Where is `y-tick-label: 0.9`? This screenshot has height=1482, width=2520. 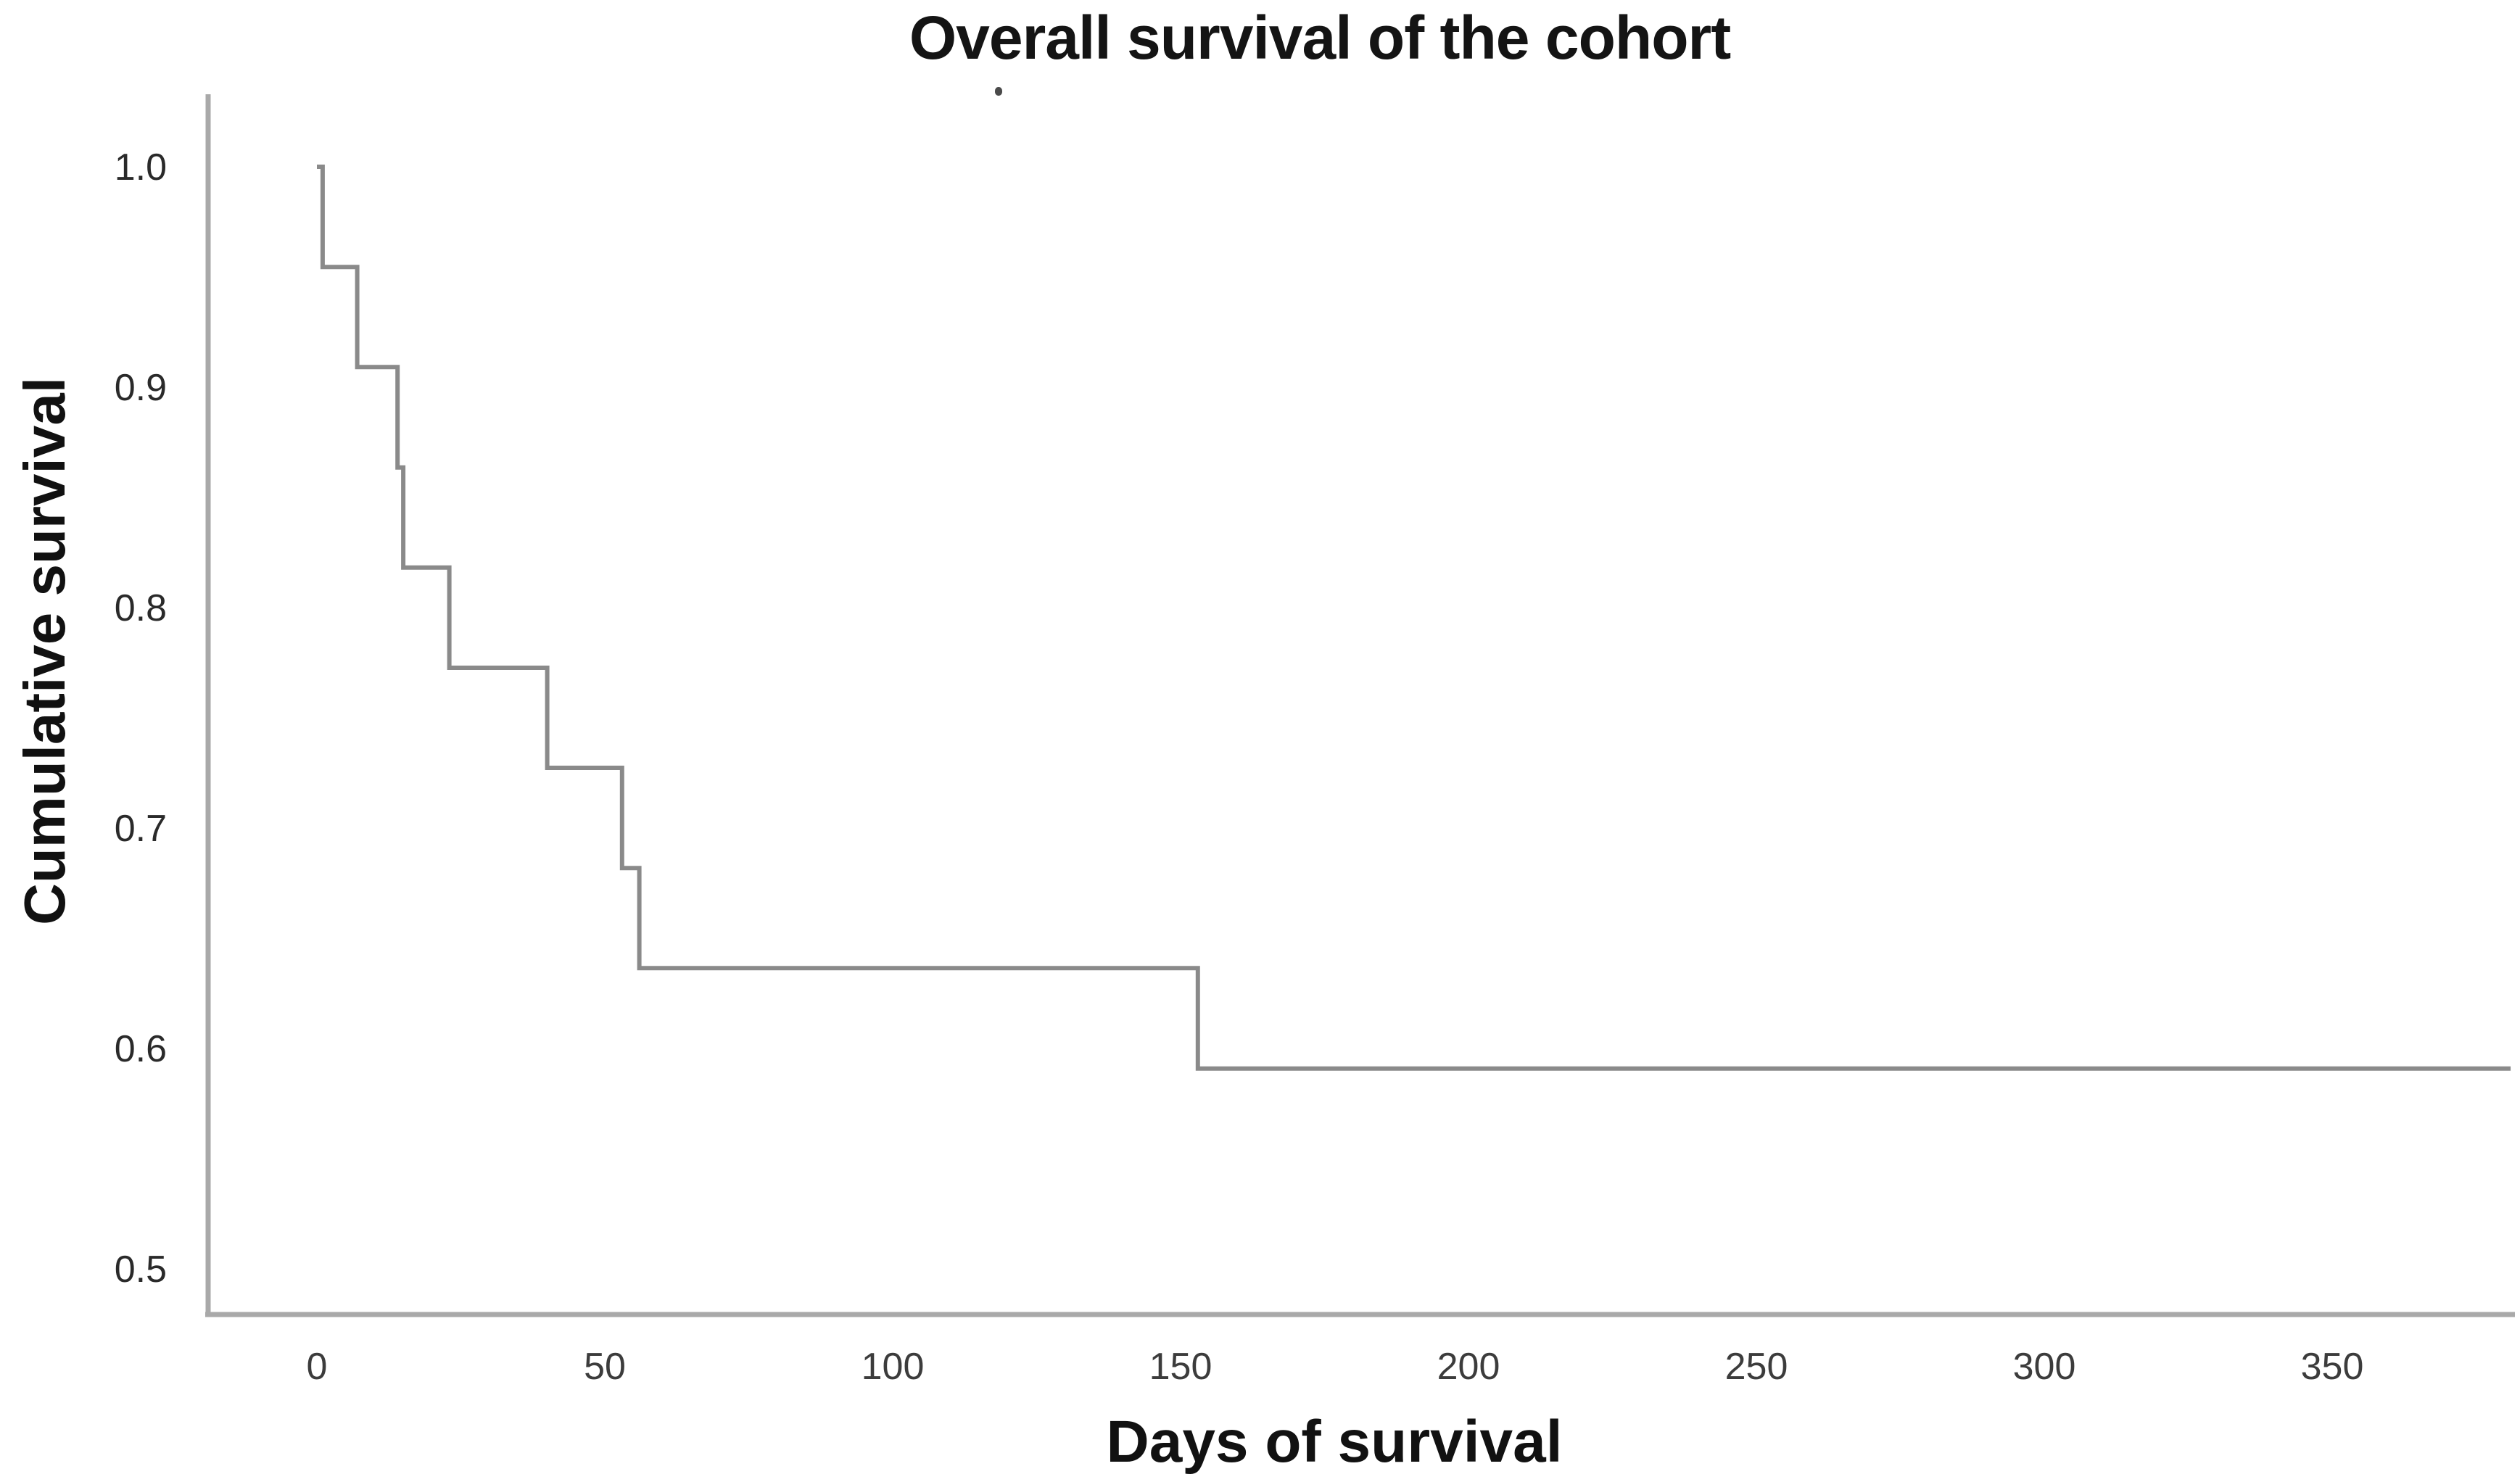 y-tick-label: 0.9 is located at coordinates (141, 388).